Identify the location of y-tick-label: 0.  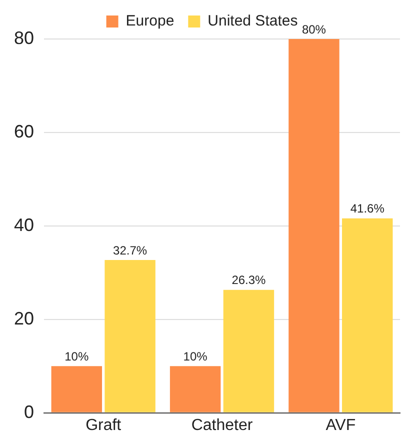
(29, 412).